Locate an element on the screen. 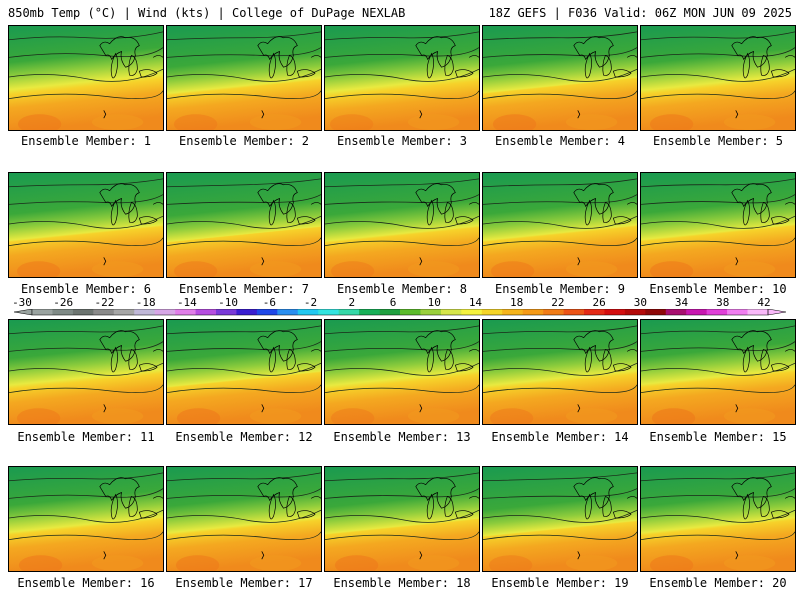  ensemble-member-label: Ensemble Member: 13 is located at coordinates (402, 437).